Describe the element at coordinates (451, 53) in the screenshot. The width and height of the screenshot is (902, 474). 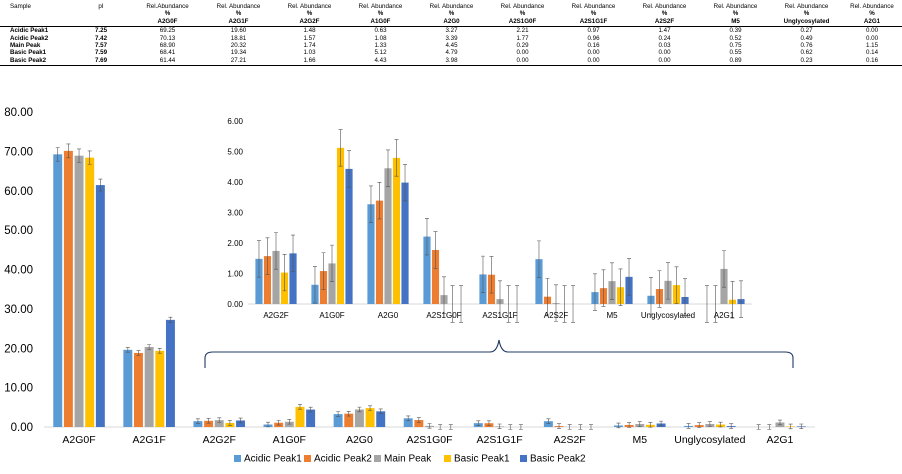
I see `table-cell: 4.79` at that location.